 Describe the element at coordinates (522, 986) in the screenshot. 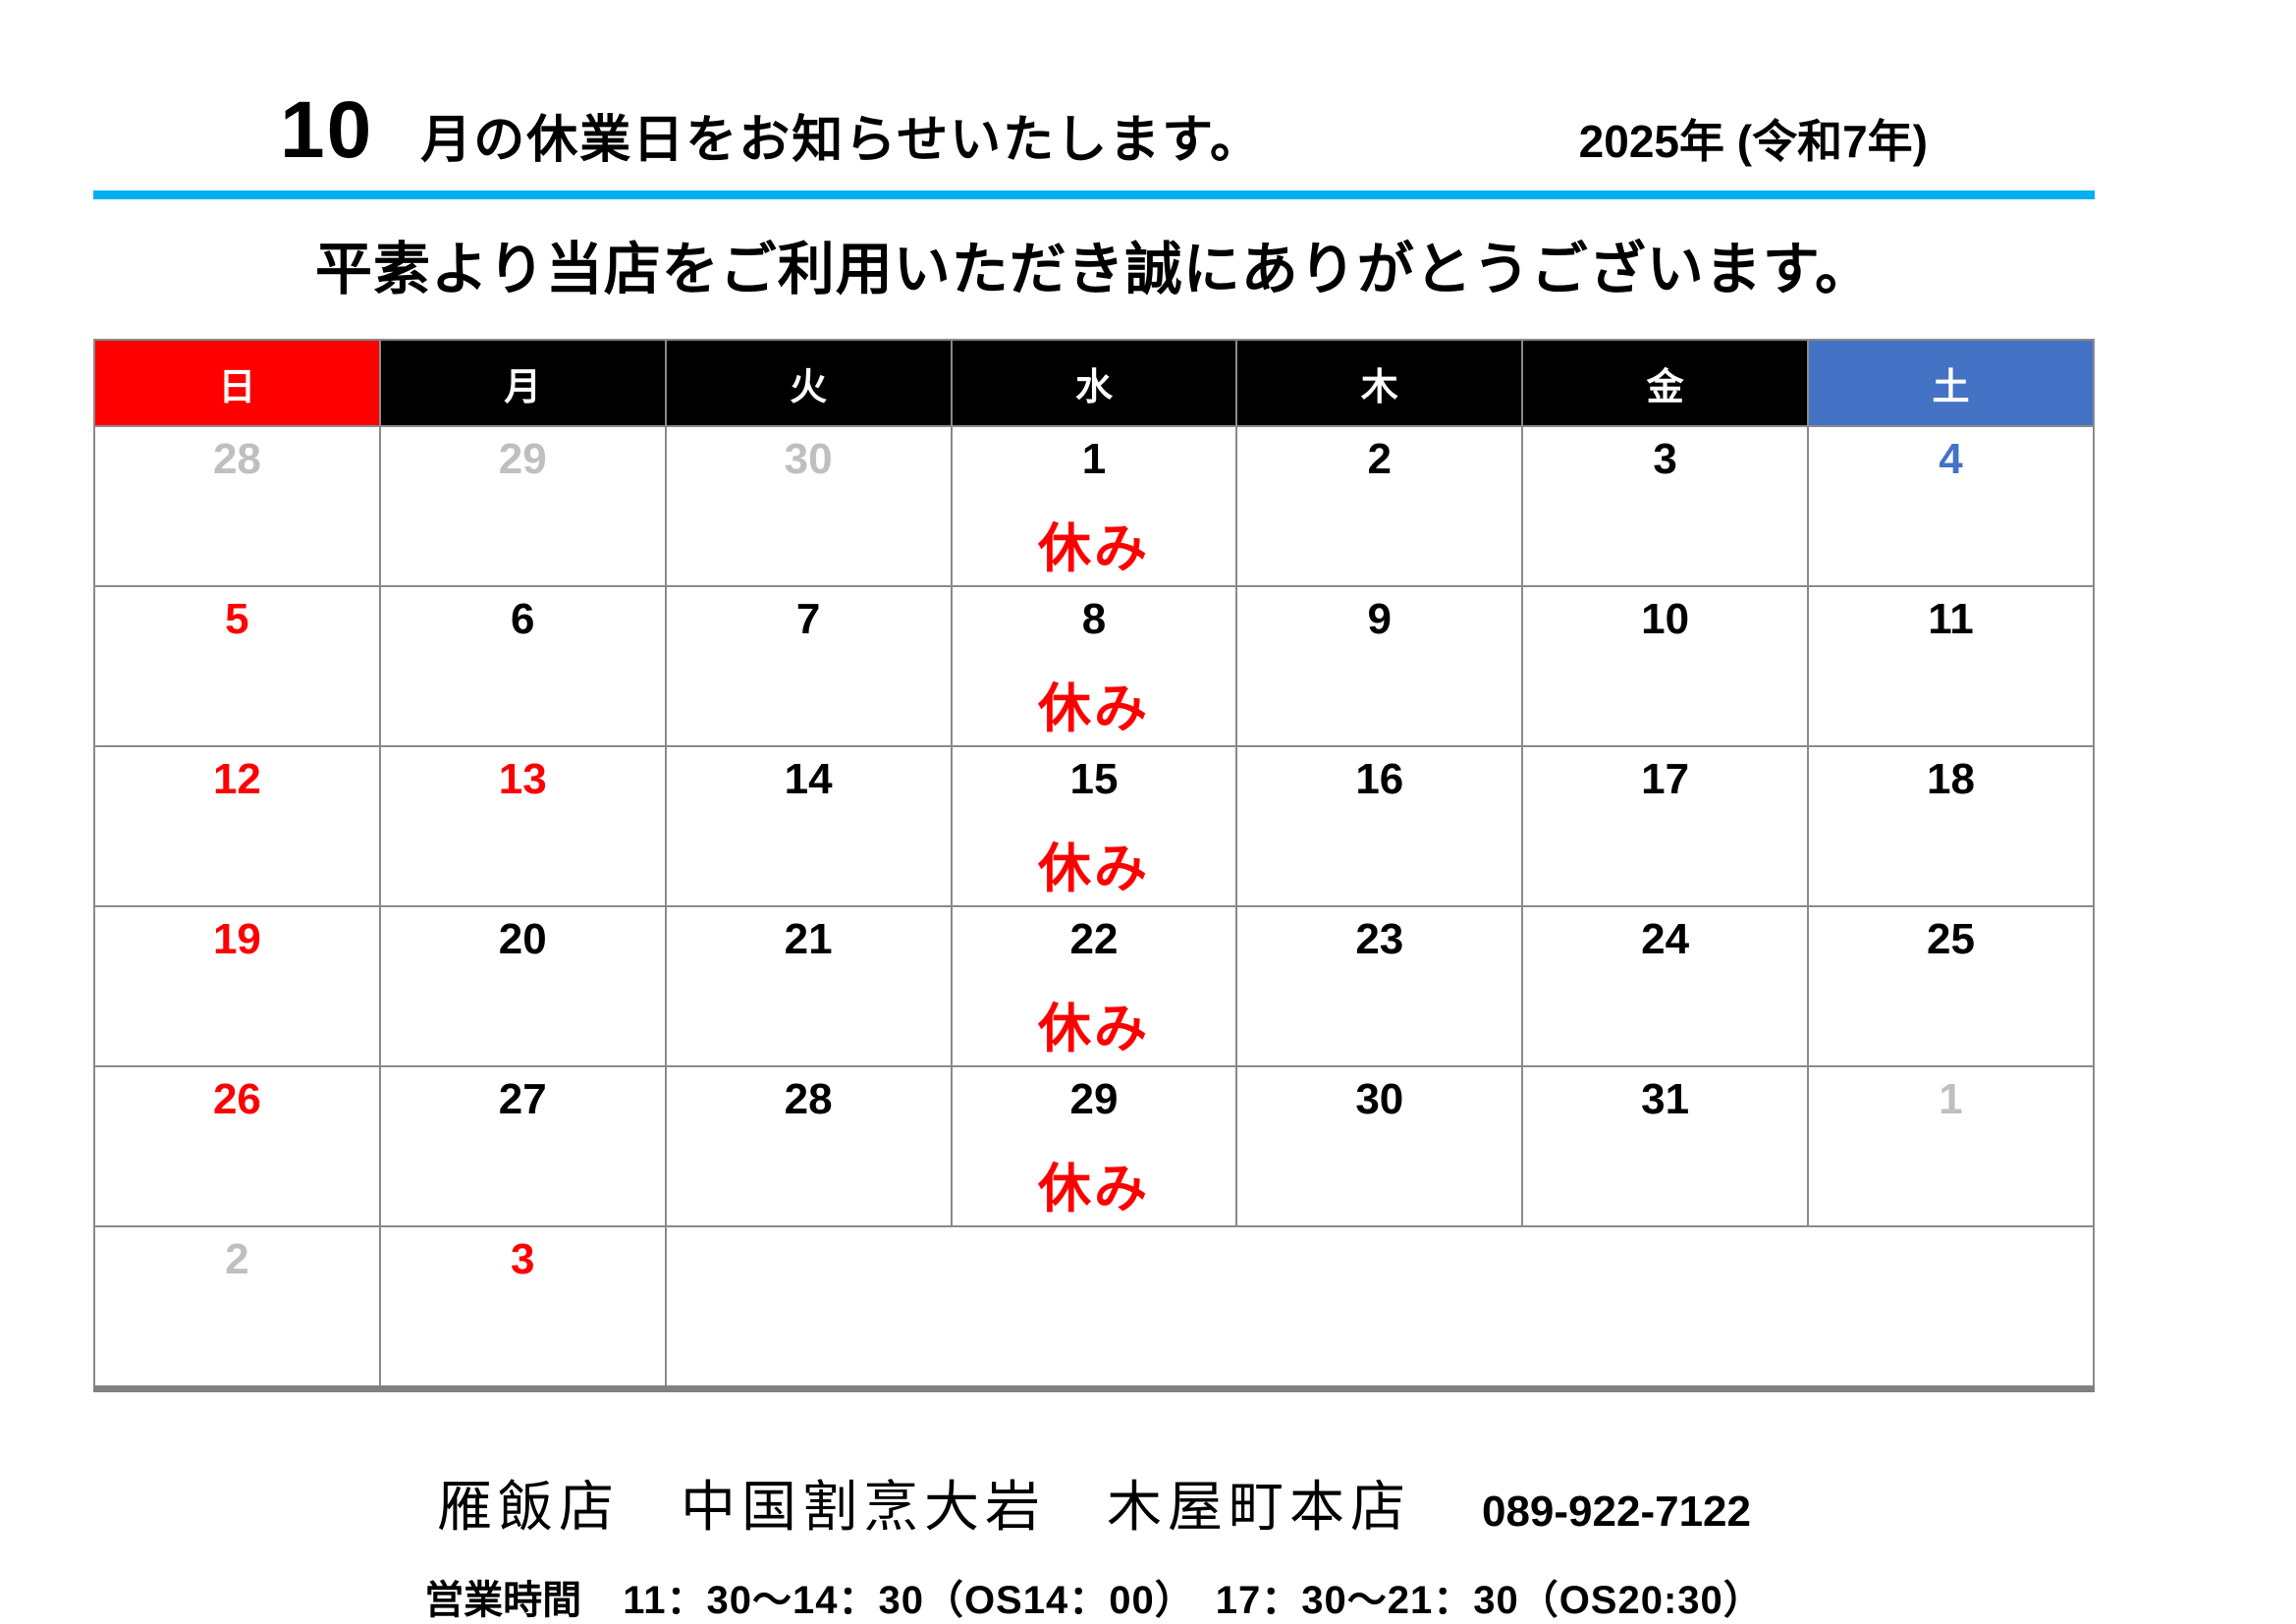

I see `calendar-day-cell: 20` at that location.